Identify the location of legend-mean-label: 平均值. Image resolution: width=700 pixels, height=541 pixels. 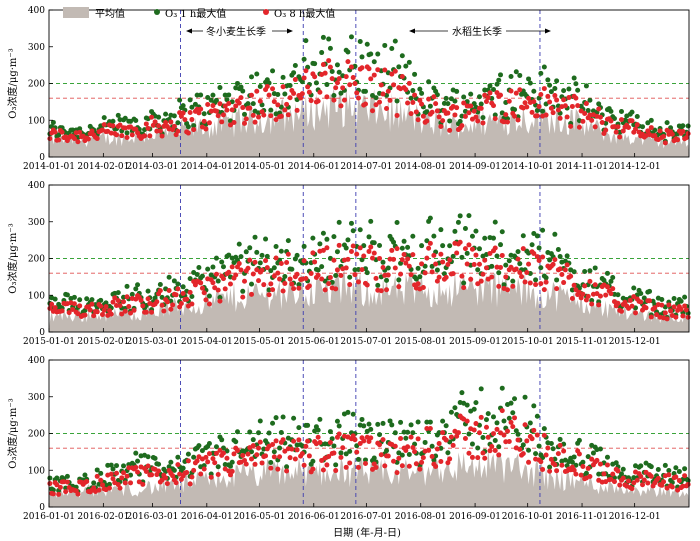
(110, 13).